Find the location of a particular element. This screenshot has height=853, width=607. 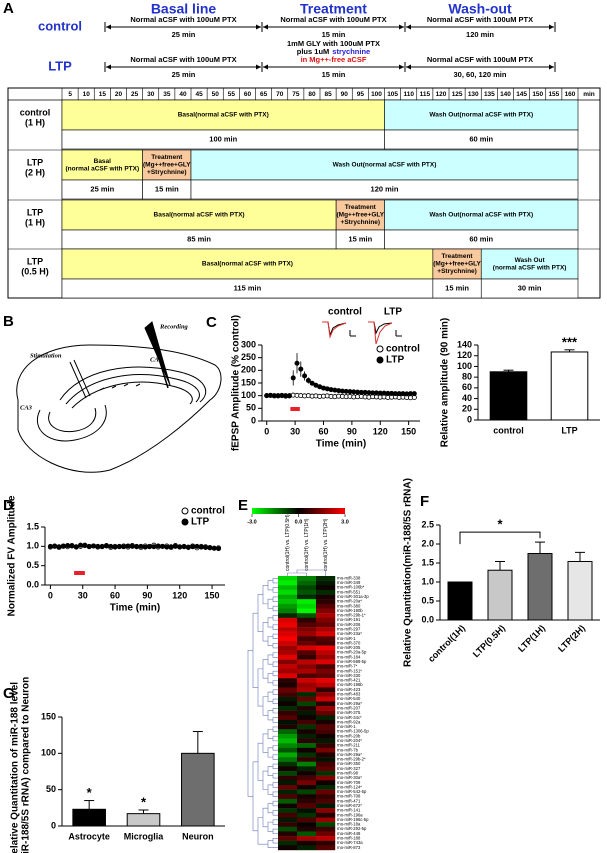

segment-text: Normal aCSF with 100uM PTX is located at coordinates (333, 19).